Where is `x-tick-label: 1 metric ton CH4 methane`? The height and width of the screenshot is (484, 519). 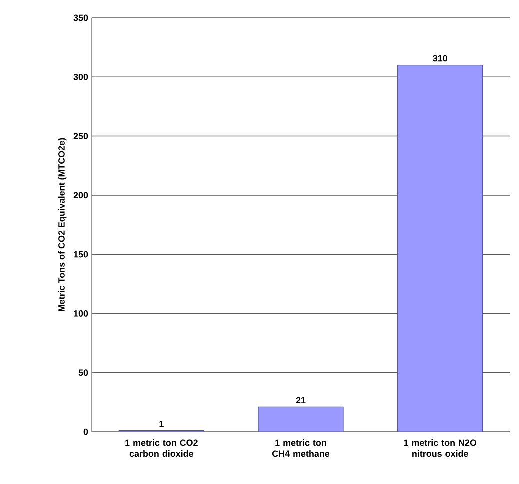
x-tick-label: 1 metric ton CH4 methane is located at coordinates (301, 449).